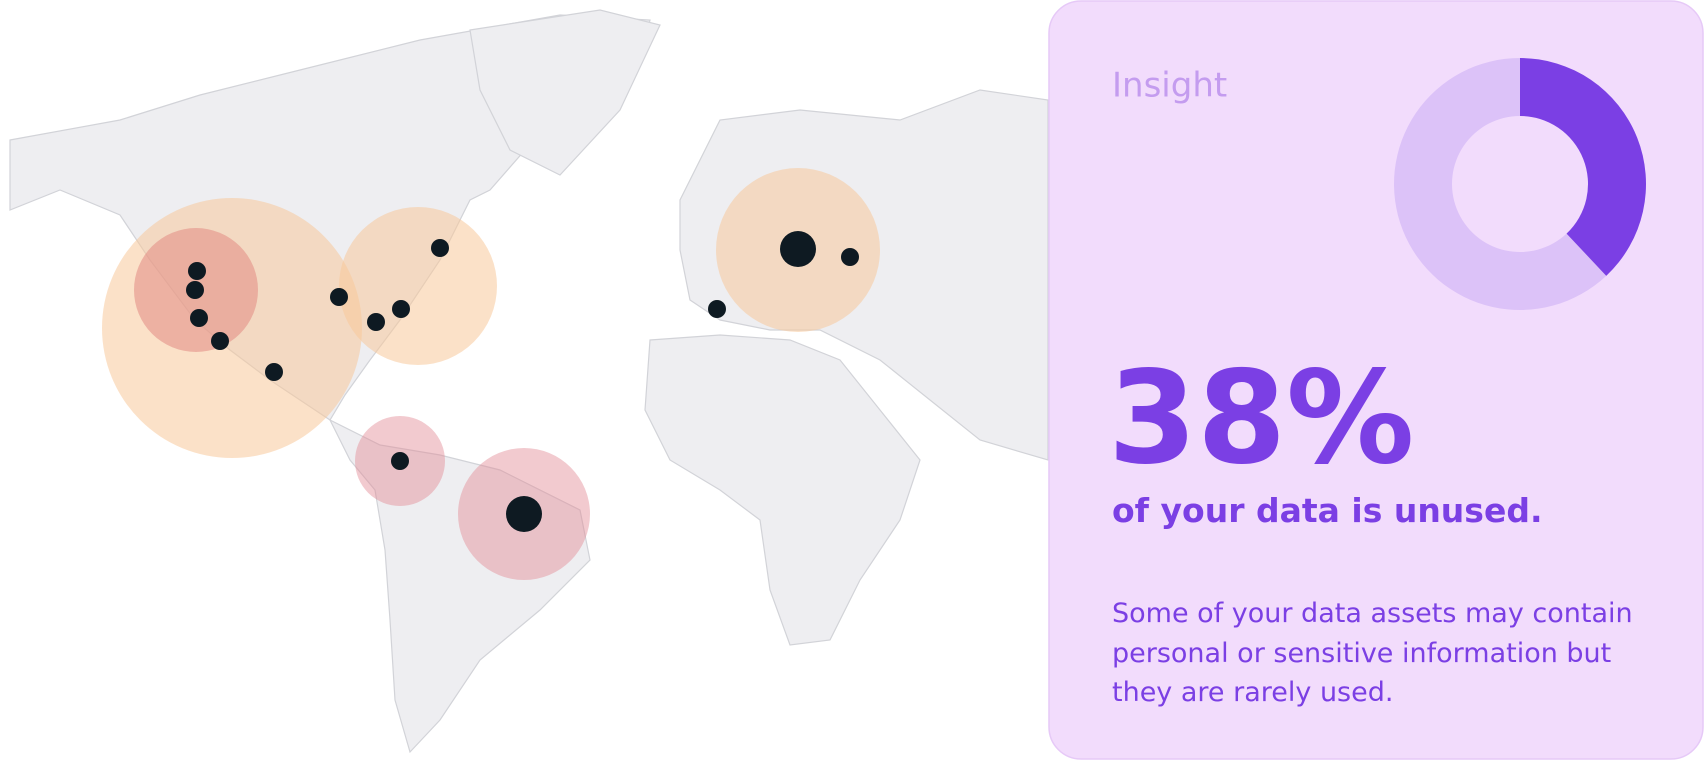  I want to click on donut-remainder, so click(1500, 184).